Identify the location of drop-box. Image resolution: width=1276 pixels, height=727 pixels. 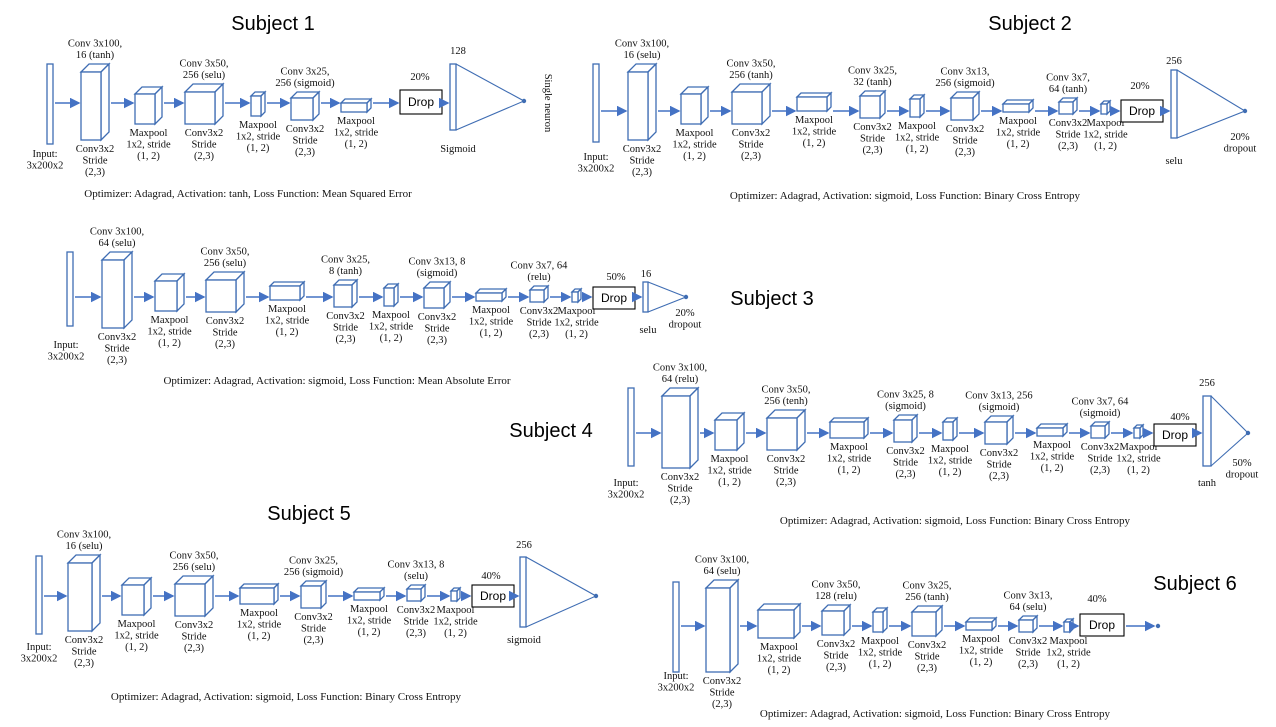
(1102, 625).